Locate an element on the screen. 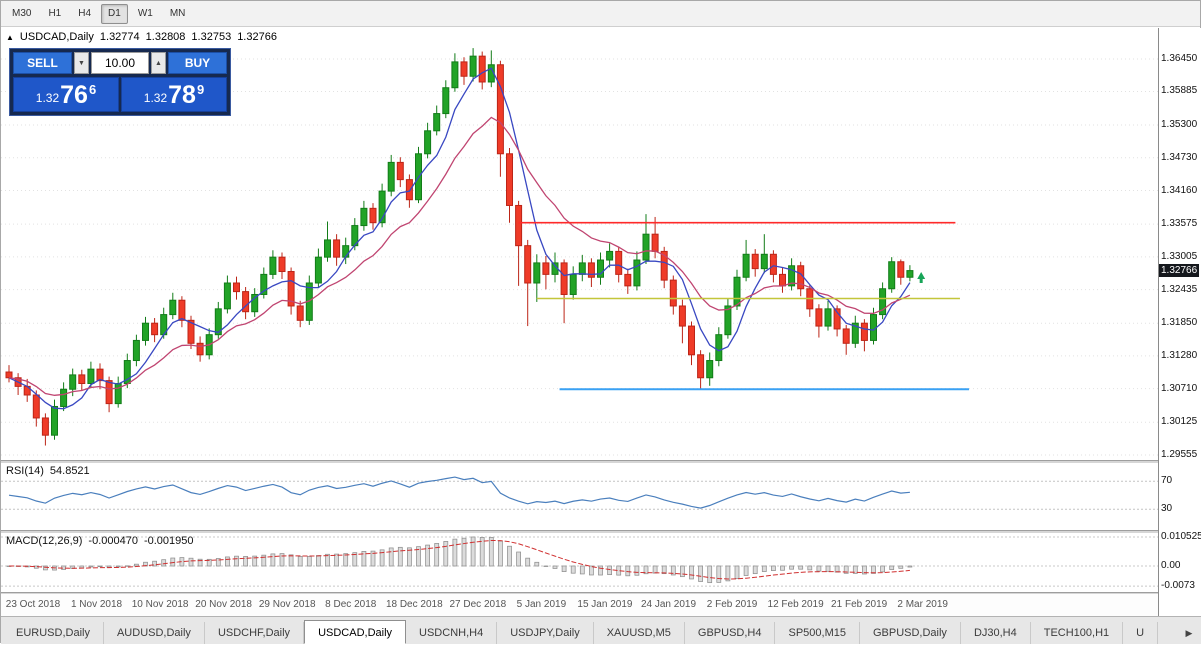 The image size is (1201, 645). date-axis-label: 10 Nov 2018 is located at coordinates (160, 604).